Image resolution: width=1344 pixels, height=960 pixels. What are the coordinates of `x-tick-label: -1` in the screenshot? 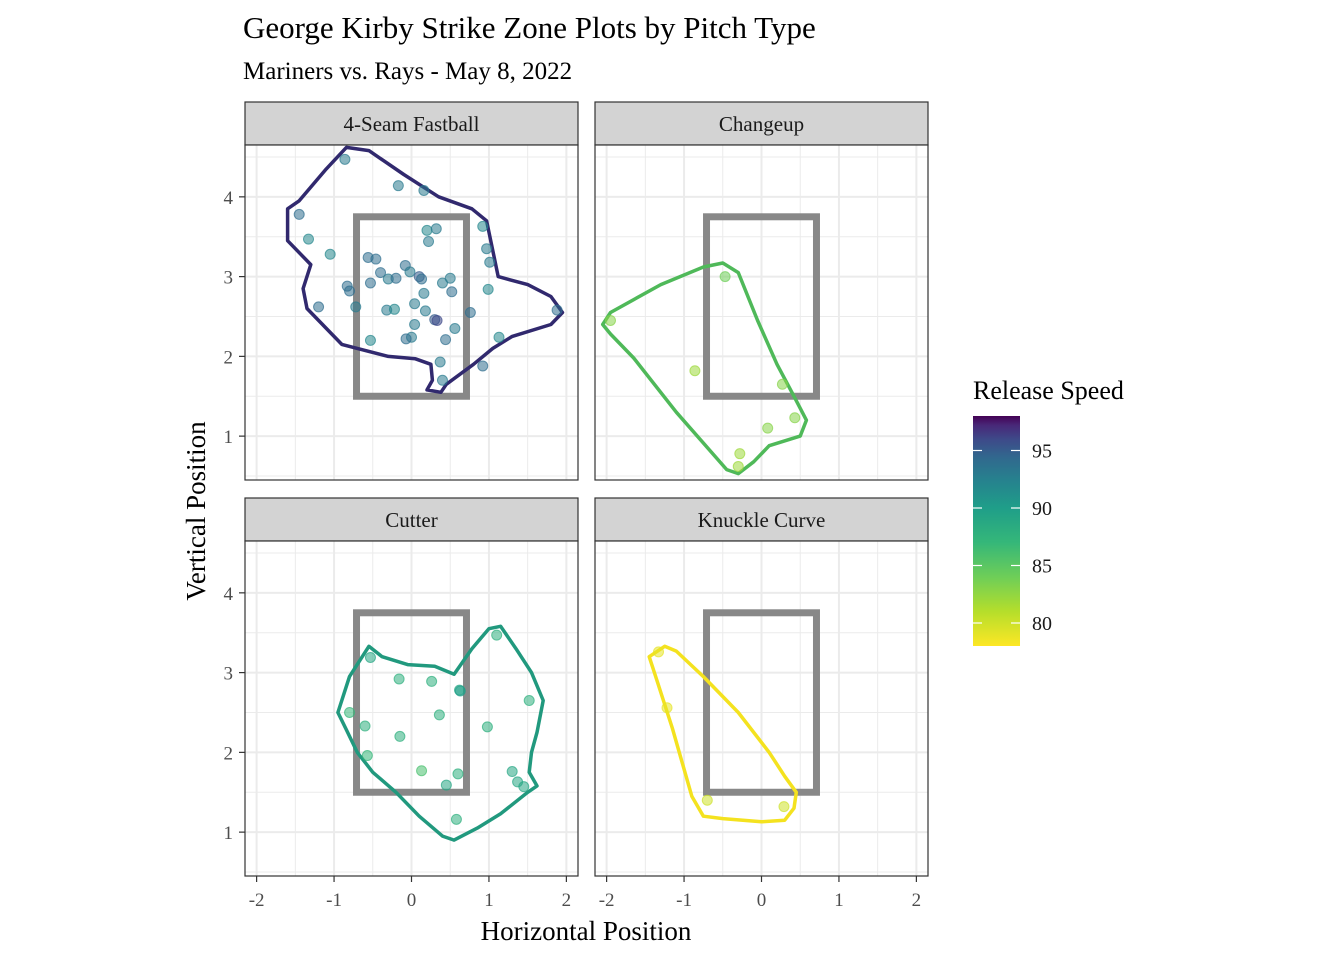 It's located at (334, 900).